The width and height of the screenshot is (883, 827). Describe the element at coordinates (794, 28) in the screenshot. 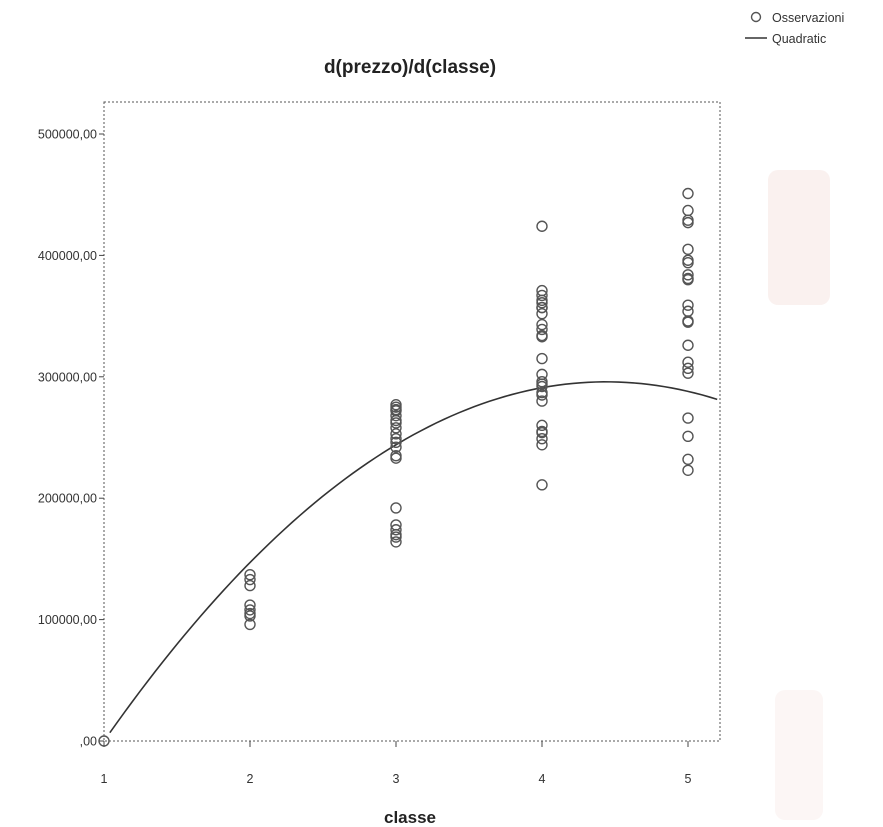

I see `legend: Osservazioni Quadratic` at that location.